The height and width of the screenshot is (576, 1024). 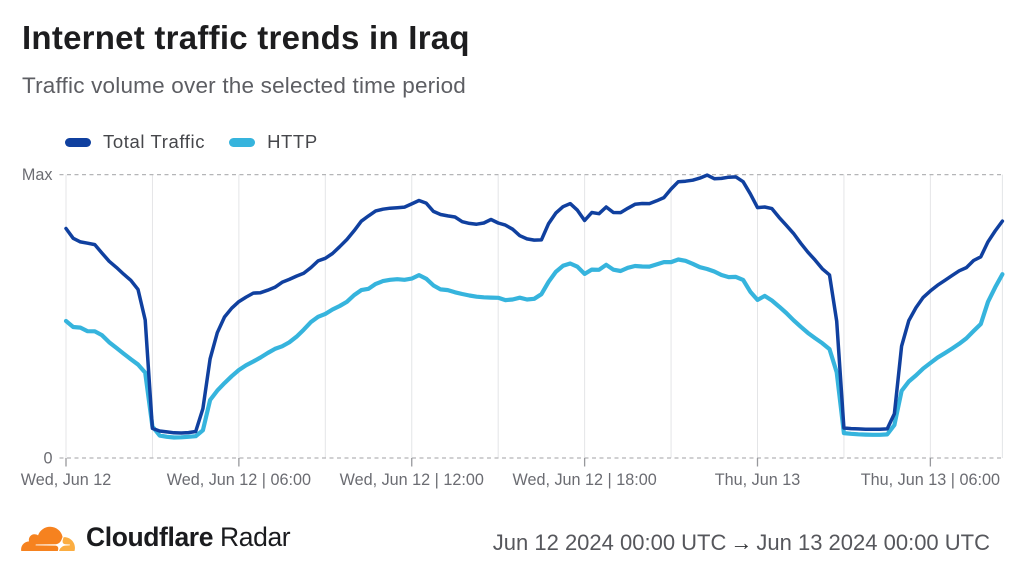 I want to click on chart-legend: Total Traffic HTTP, so click(x=191, y=142).